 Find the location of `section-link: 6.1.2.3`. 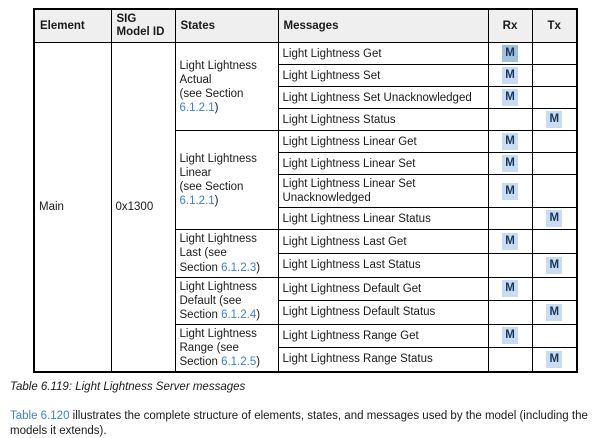

section-link: 6.1.2.3 is located at coordinates (239, 267).